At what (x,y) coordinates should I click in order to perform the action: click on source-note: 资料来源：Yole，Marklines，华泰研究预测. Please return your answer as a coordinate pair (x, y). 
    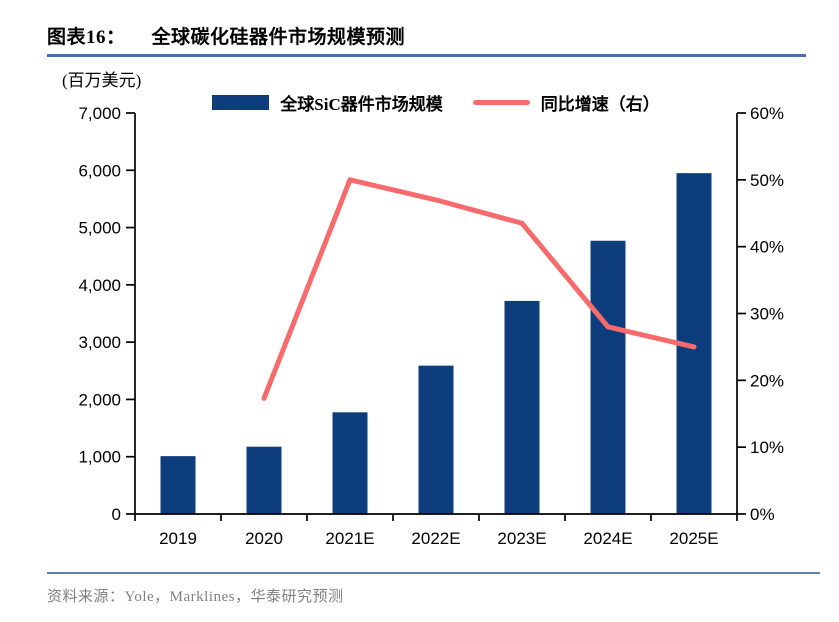
    Looking at the image, I should click on (195, 597).